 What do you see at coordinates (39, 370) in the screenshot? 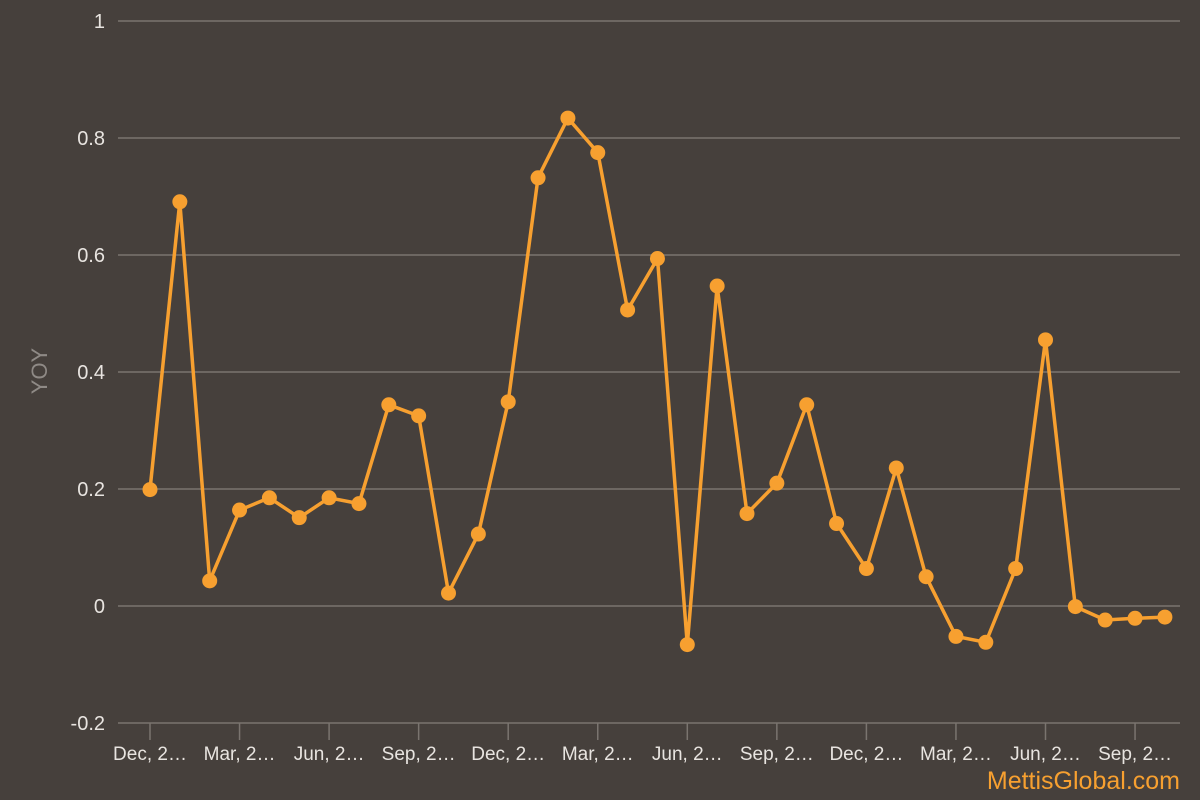
I see `y-axis-label: YOY` at bounding box center [39, 370].